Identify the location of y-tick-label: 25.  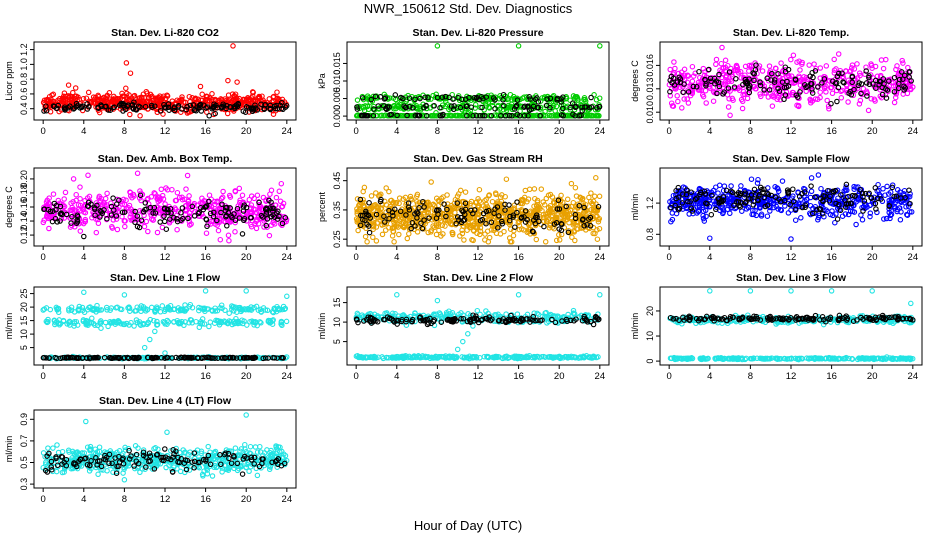
(24, 294).